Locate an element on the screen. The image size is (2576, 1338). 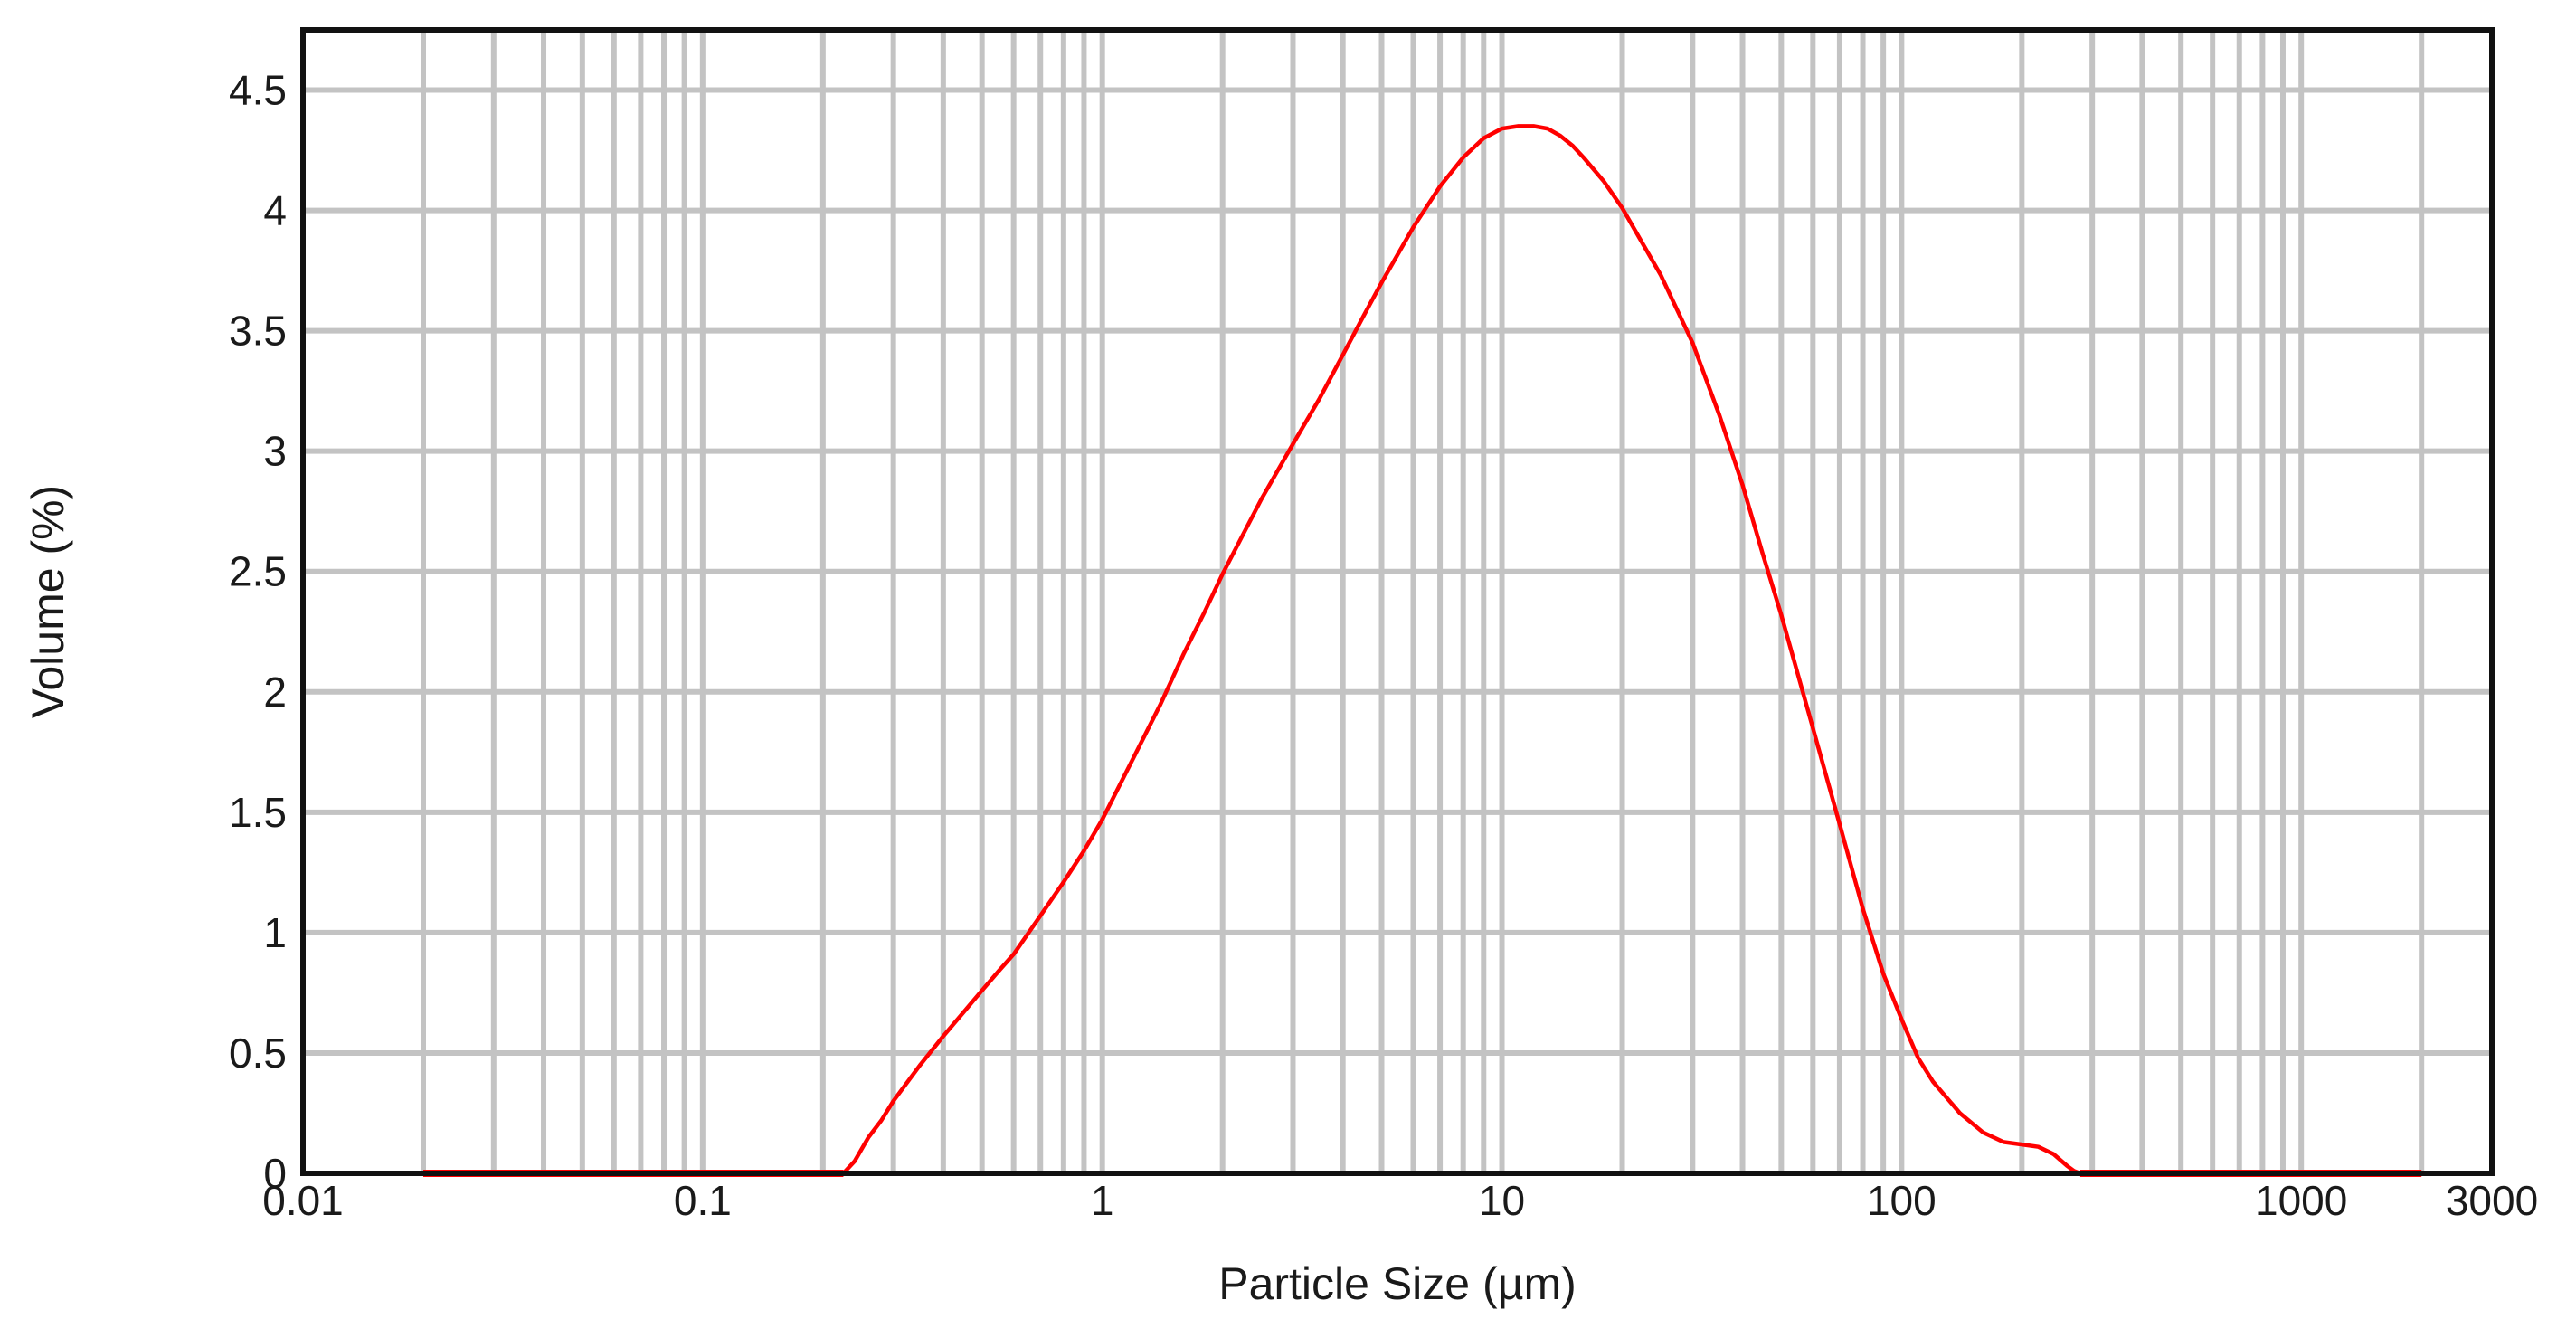
y-tick-label: 1 is located at coordinates (275, 932).